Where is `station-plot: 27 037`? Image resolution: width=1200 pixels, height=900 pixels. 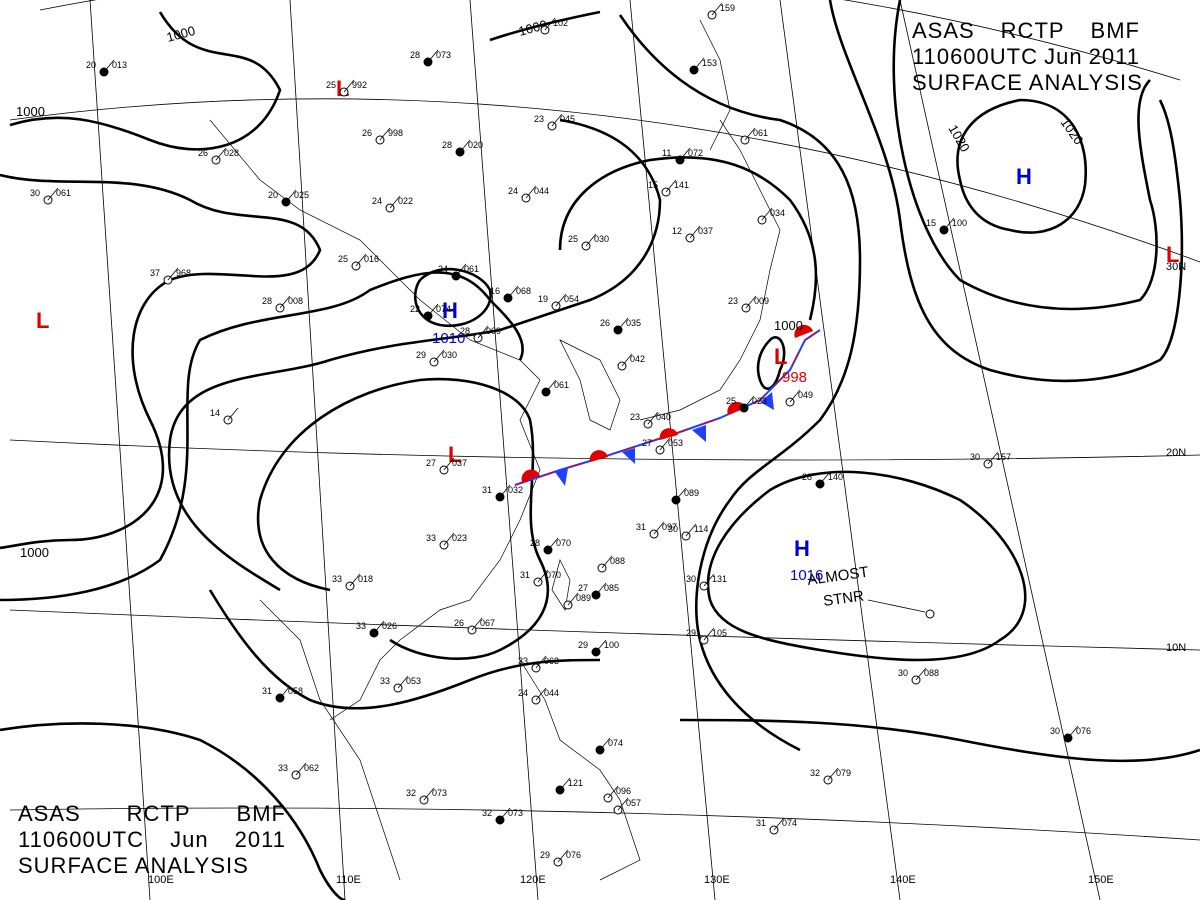
station-plot: 27 037 is located at coordinates (446, 466).